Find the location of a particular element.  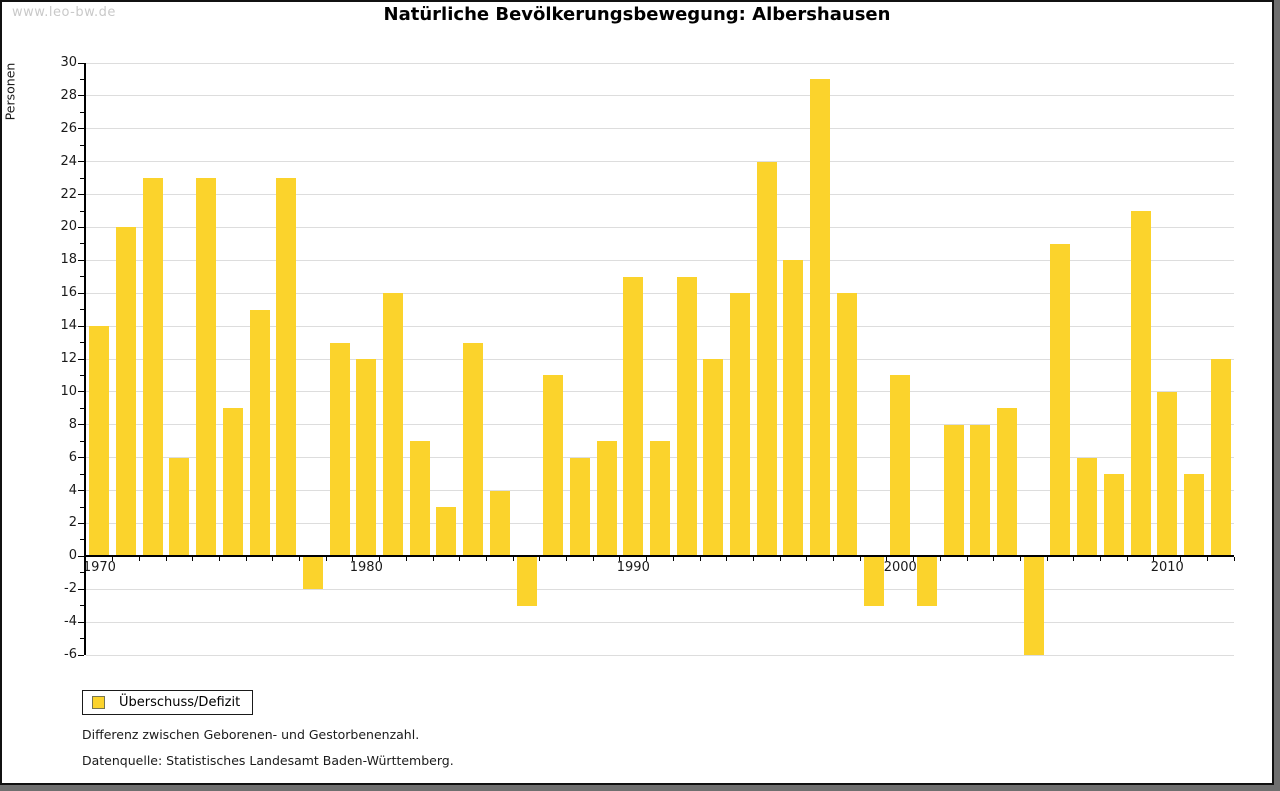

y-tick--5 is located at coordinates (82, 639).